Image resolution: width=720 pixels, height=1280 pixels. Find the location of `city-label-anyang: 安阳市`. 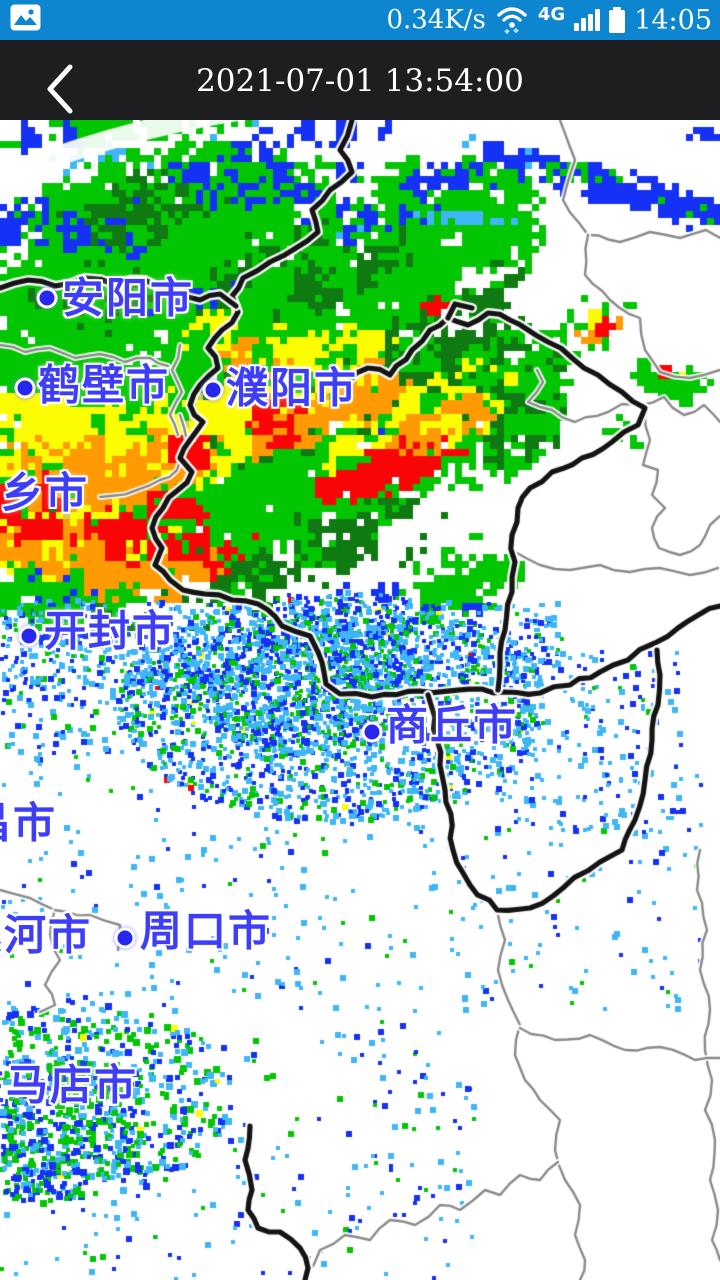

city-label-anyang: 安阳市 is located at coordinates (128, 298).